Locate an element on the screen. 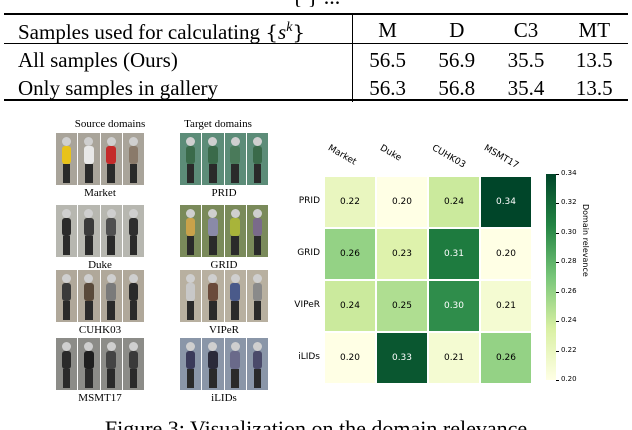  row-label: All samples (Ours) is located at coordinates (98, 60).